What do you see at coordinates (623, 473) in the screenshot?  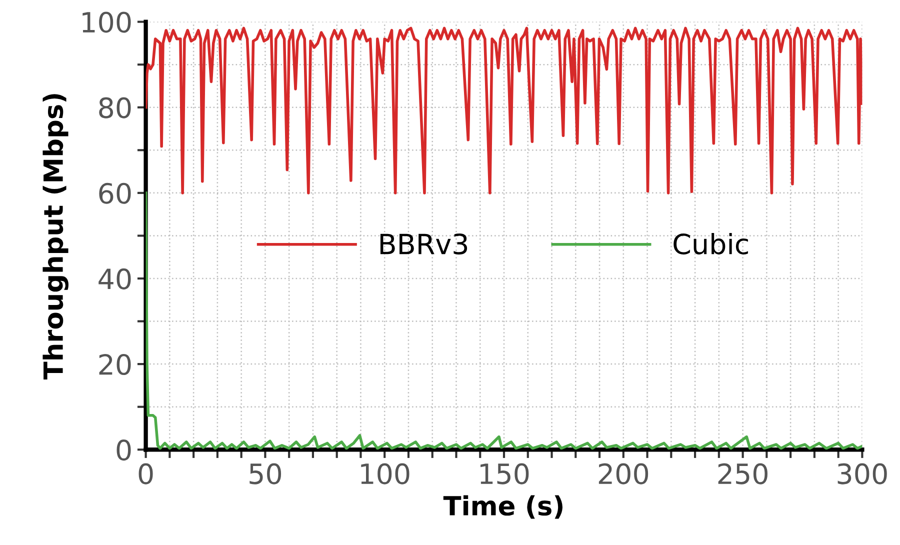 I see `x-tick-label: 200` at bounding box center [623, 473].